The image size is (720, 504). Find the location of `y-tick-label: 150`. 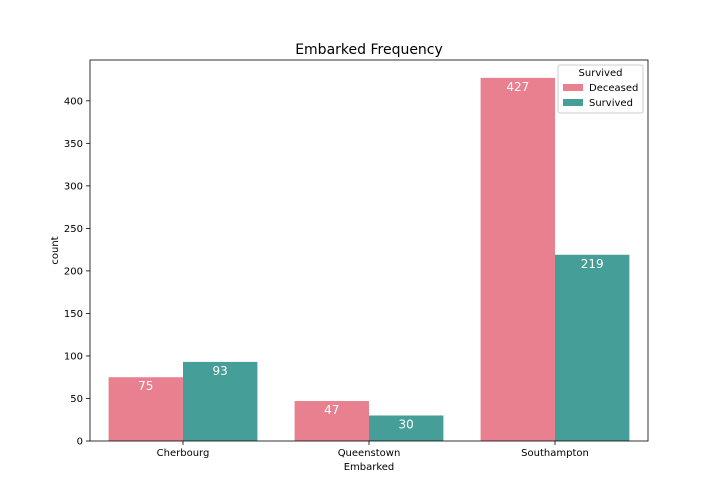

y-tick-label: 150 is located at coordinates (73, 314).